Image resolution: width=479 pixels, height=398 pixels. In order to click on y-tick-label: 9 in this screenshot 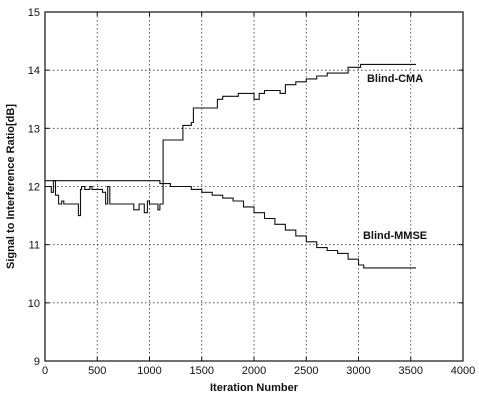, I will do `click(37, 362)`.